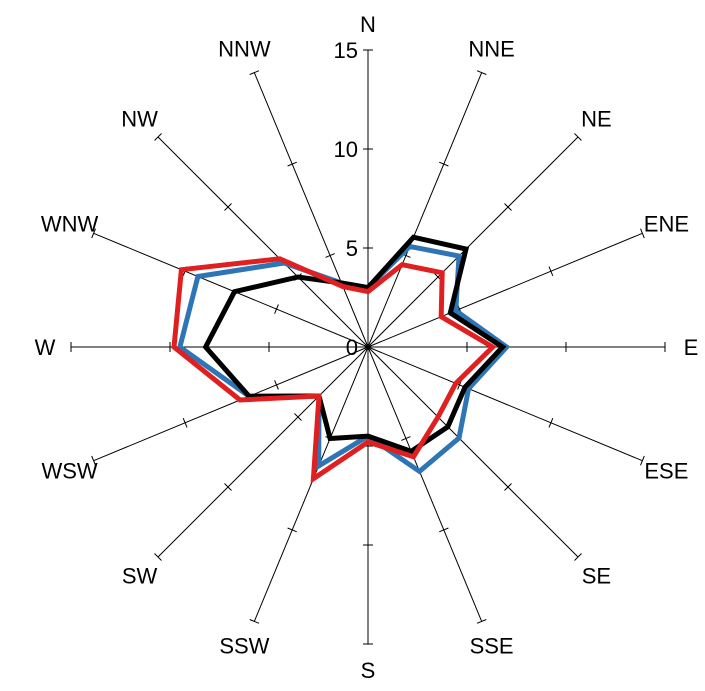 This screenshot has height=691, width=705. I want to click on spoke-nw, so click(263, 242).